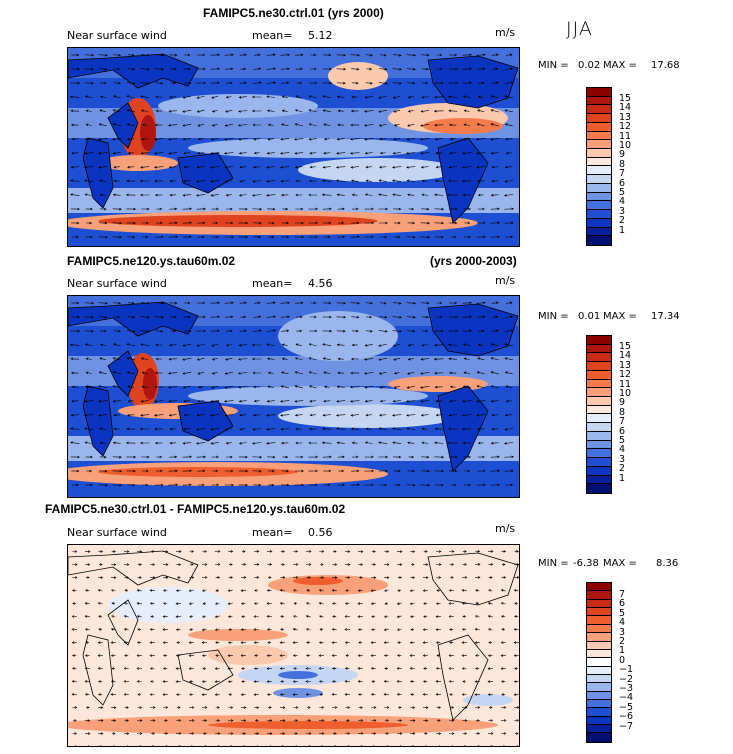 Image resolution: width=733 pixels, height=754 pixels. I want to click on season-label: JJA, so click(579, 29).